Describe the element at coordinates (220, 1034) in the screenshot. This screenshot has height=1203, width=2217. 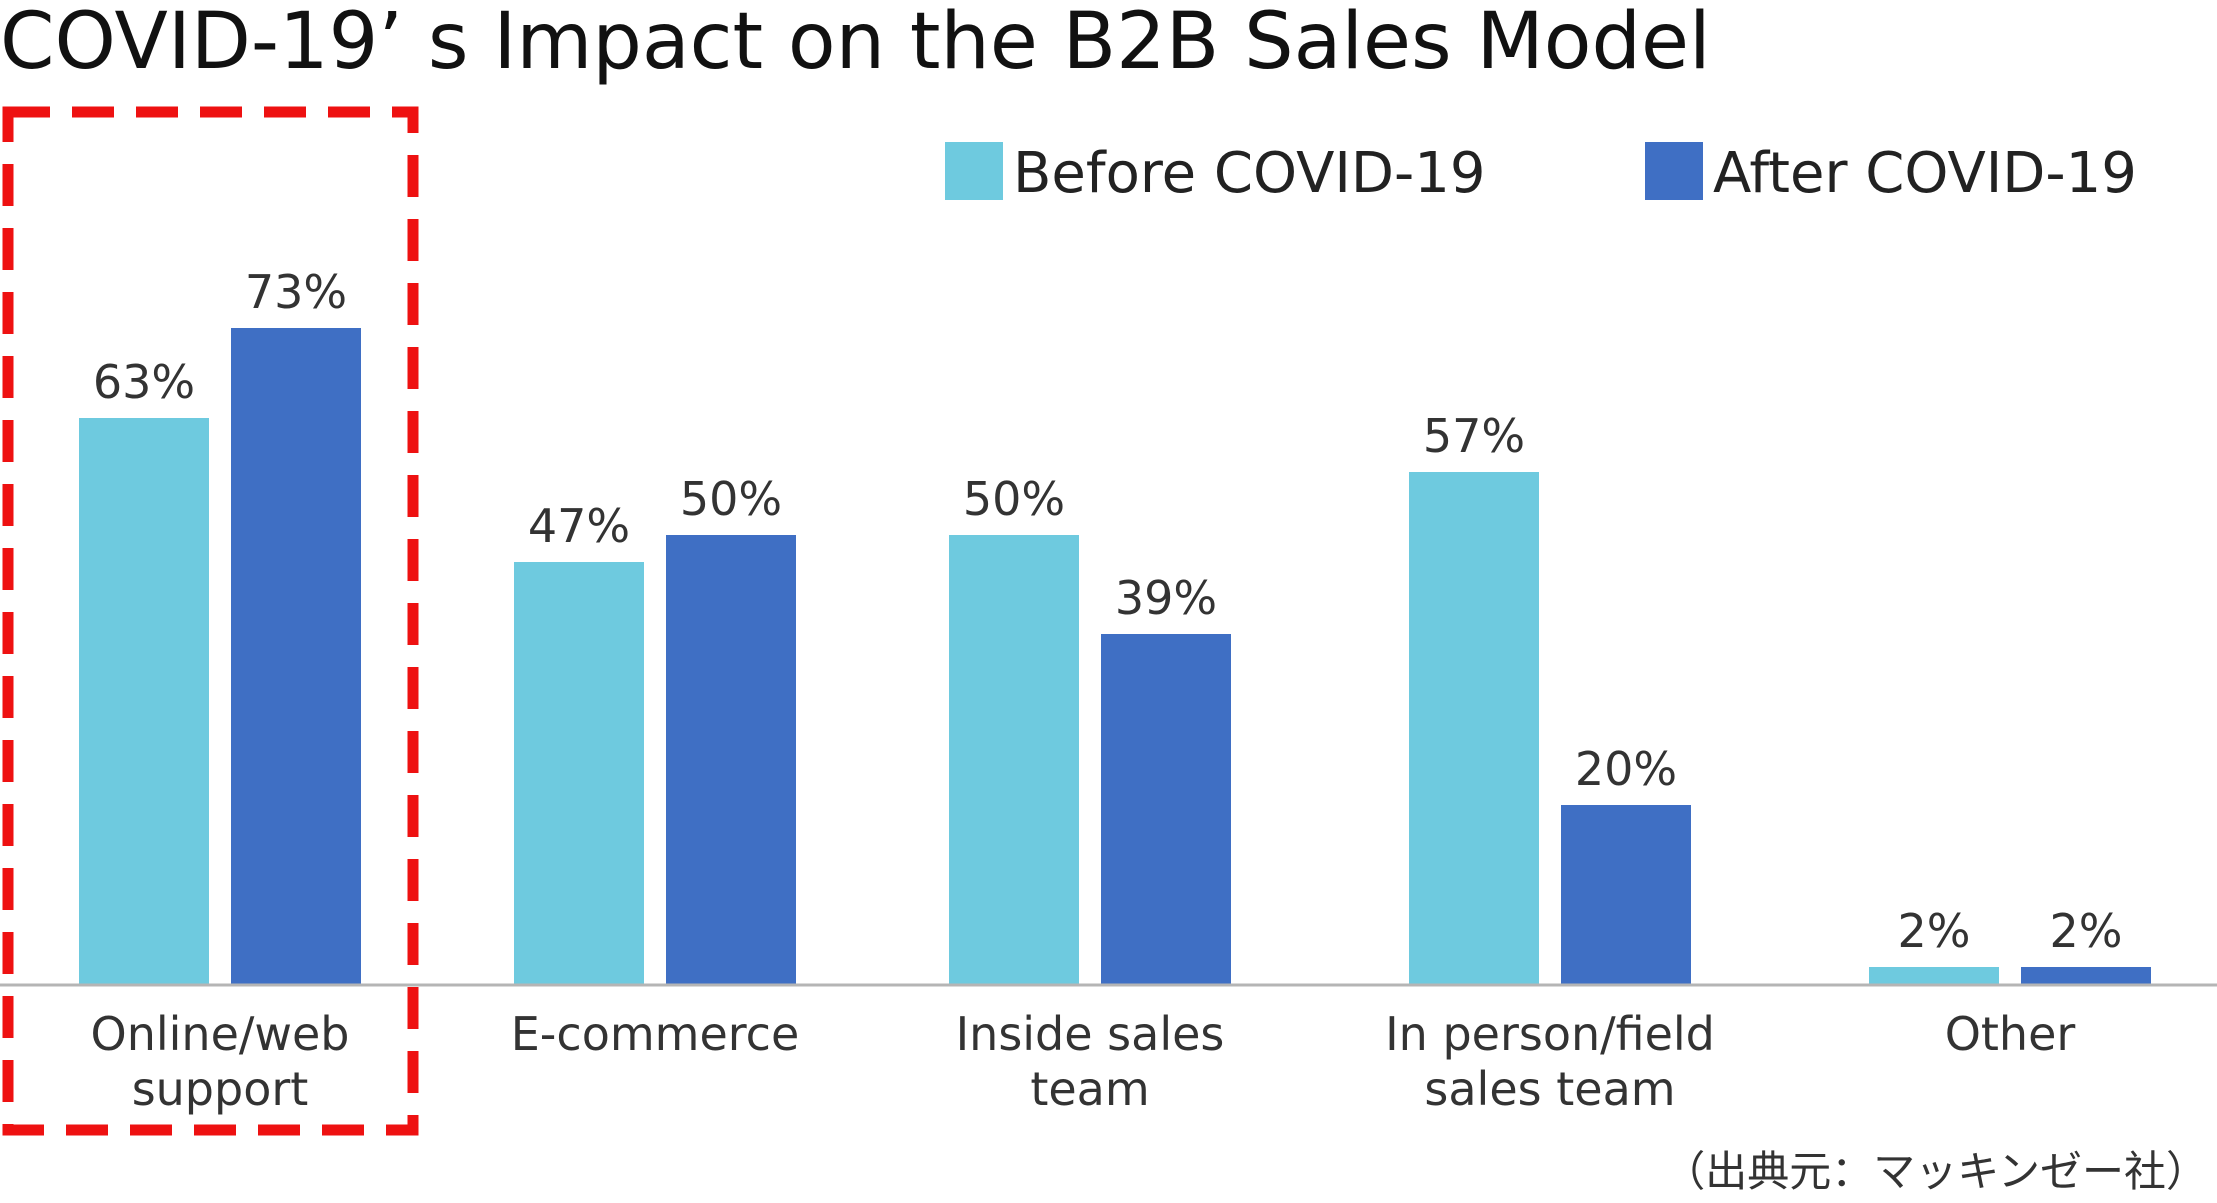
I see `category-label-0-line-0: Online/web` at that location.